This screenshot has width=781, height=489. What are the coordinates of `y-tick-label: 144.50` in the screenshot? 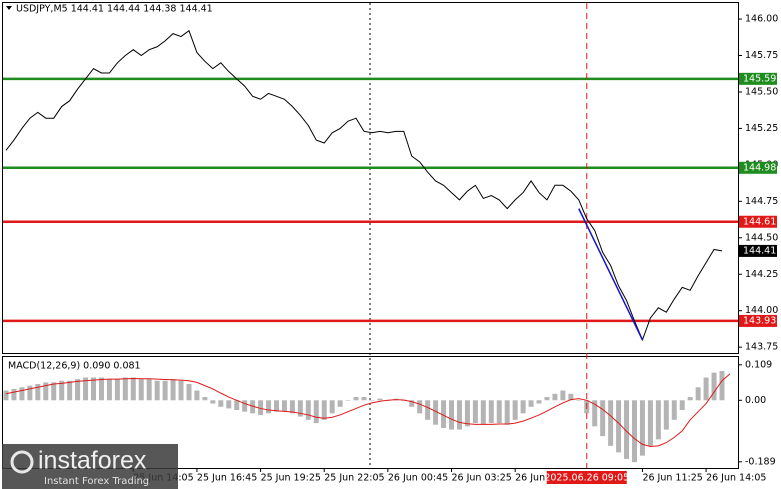 It's located at (761, 237).